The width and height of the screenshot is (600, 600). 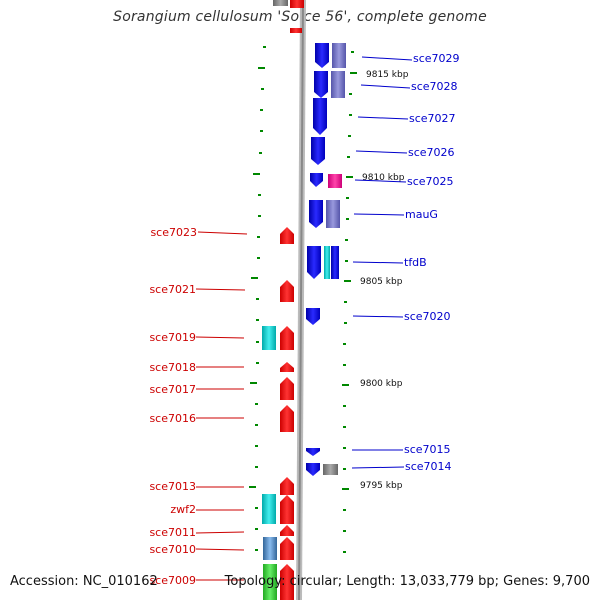 What do you see at coordinates (434, 86) in the screenshot?
I see `label-sce7028: sce7028` at bounding box center [434, 86].